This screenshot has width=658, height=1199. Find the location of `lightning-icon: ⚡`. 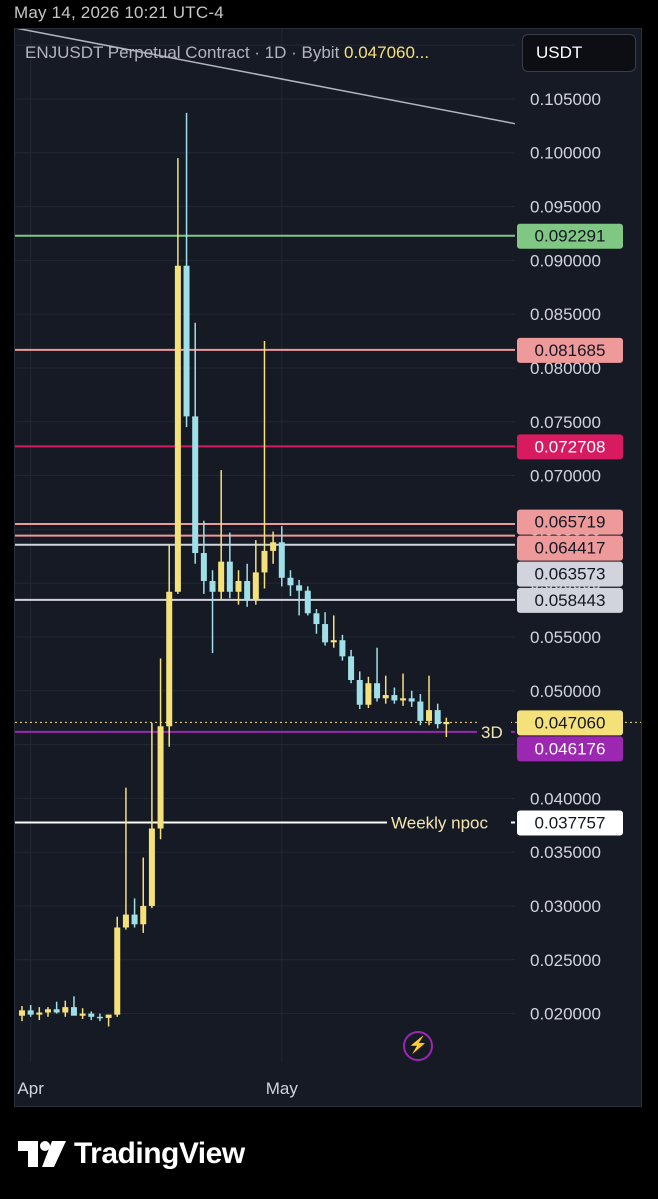

lightning-icon: ⚡ is located at coordinates (418, 1046).